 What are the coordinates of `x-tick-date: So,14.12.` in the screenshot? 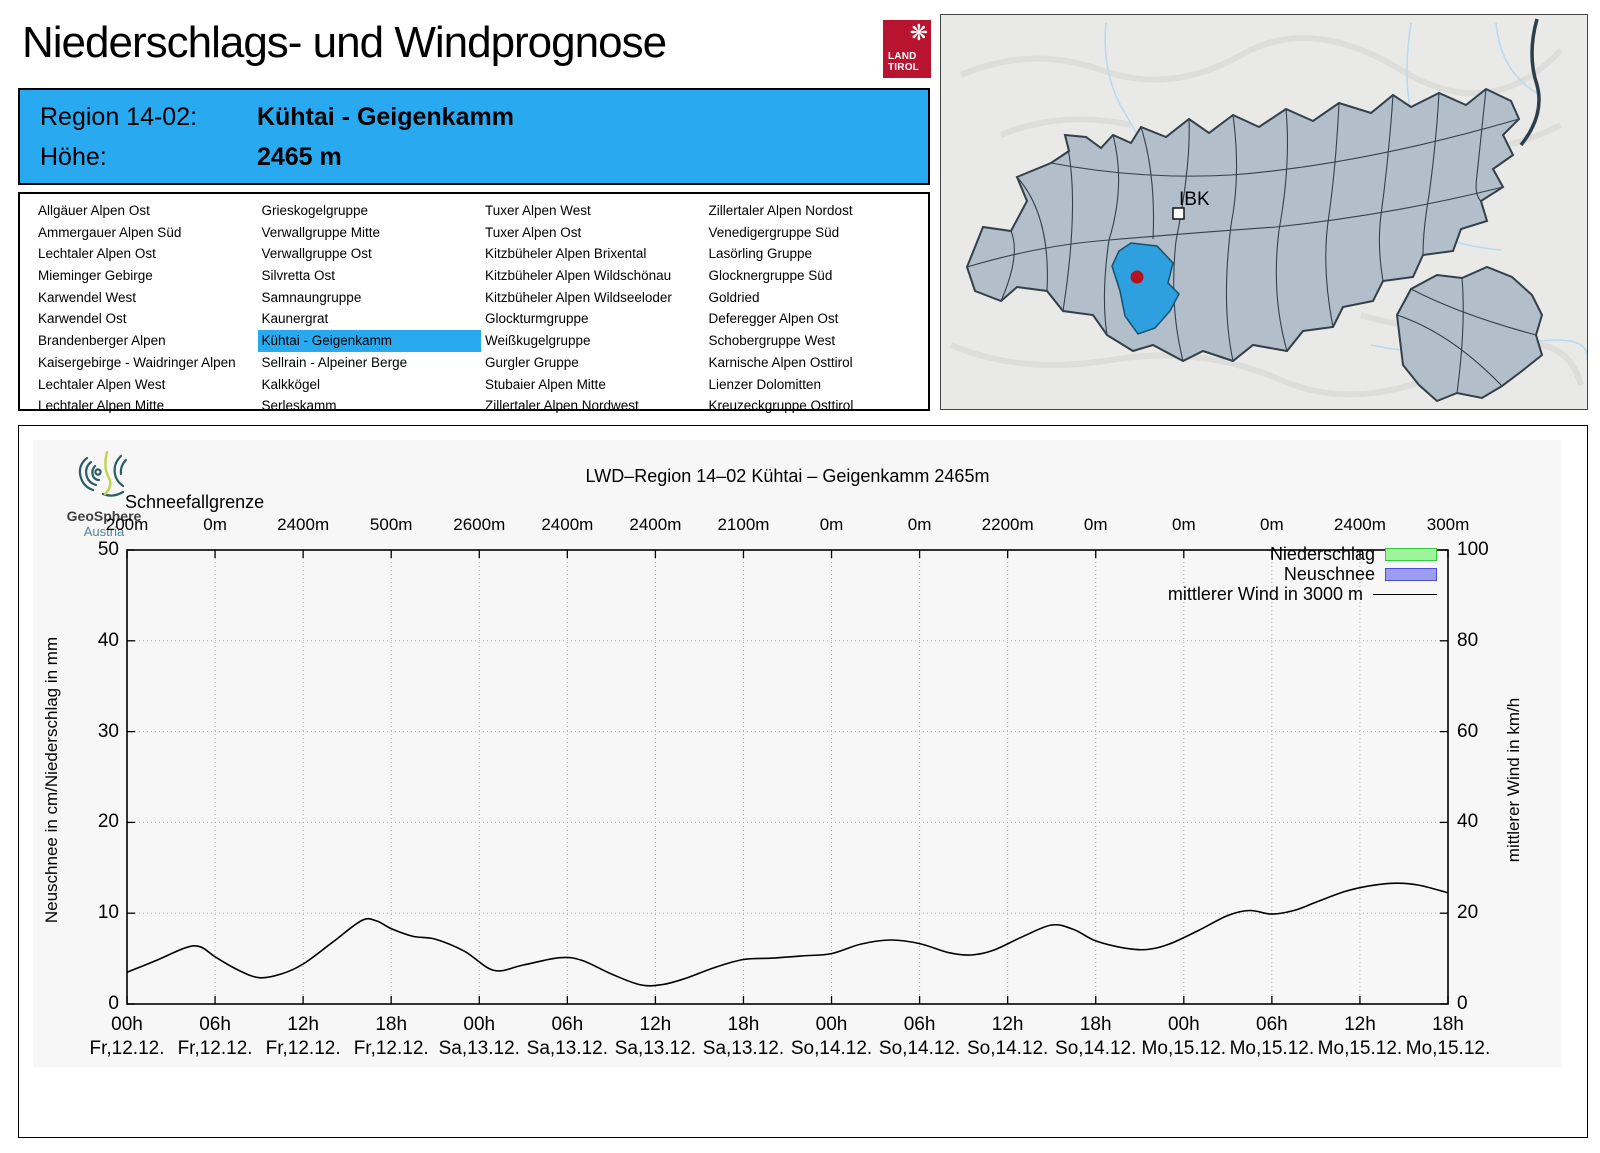 It's located at (919, 1048).